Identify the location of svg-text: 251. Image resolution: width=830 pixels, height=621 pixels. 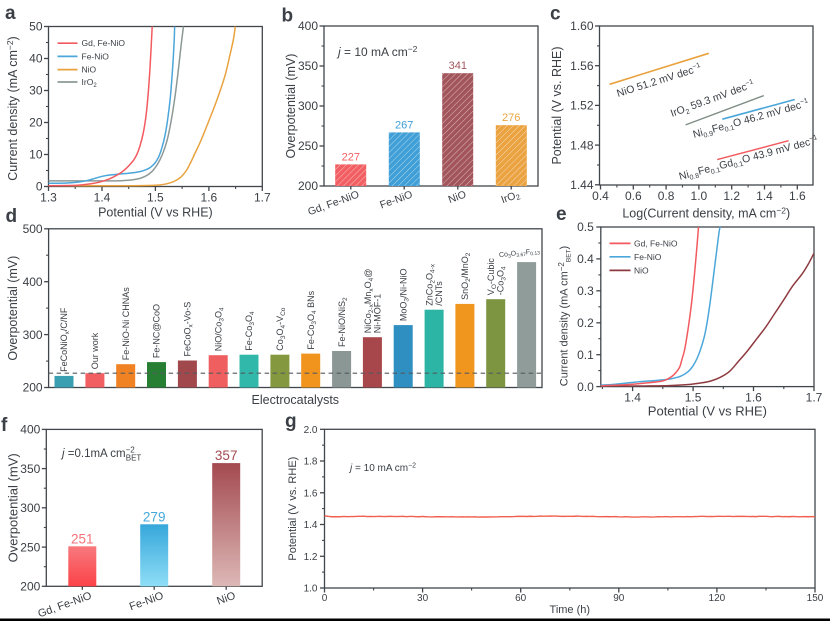
(82, 538).